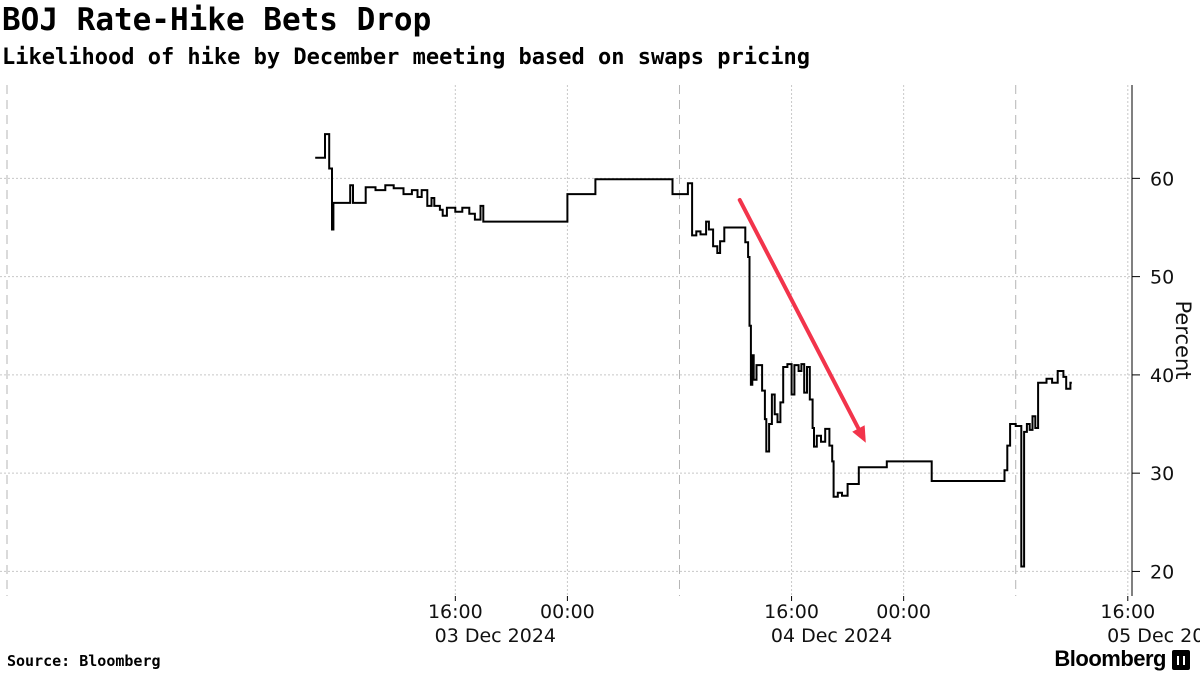  Describe the element at coordinates (1153, 636) in the screenshot. I see `x-tick-date-label: 05 Dec 2024` at that location.